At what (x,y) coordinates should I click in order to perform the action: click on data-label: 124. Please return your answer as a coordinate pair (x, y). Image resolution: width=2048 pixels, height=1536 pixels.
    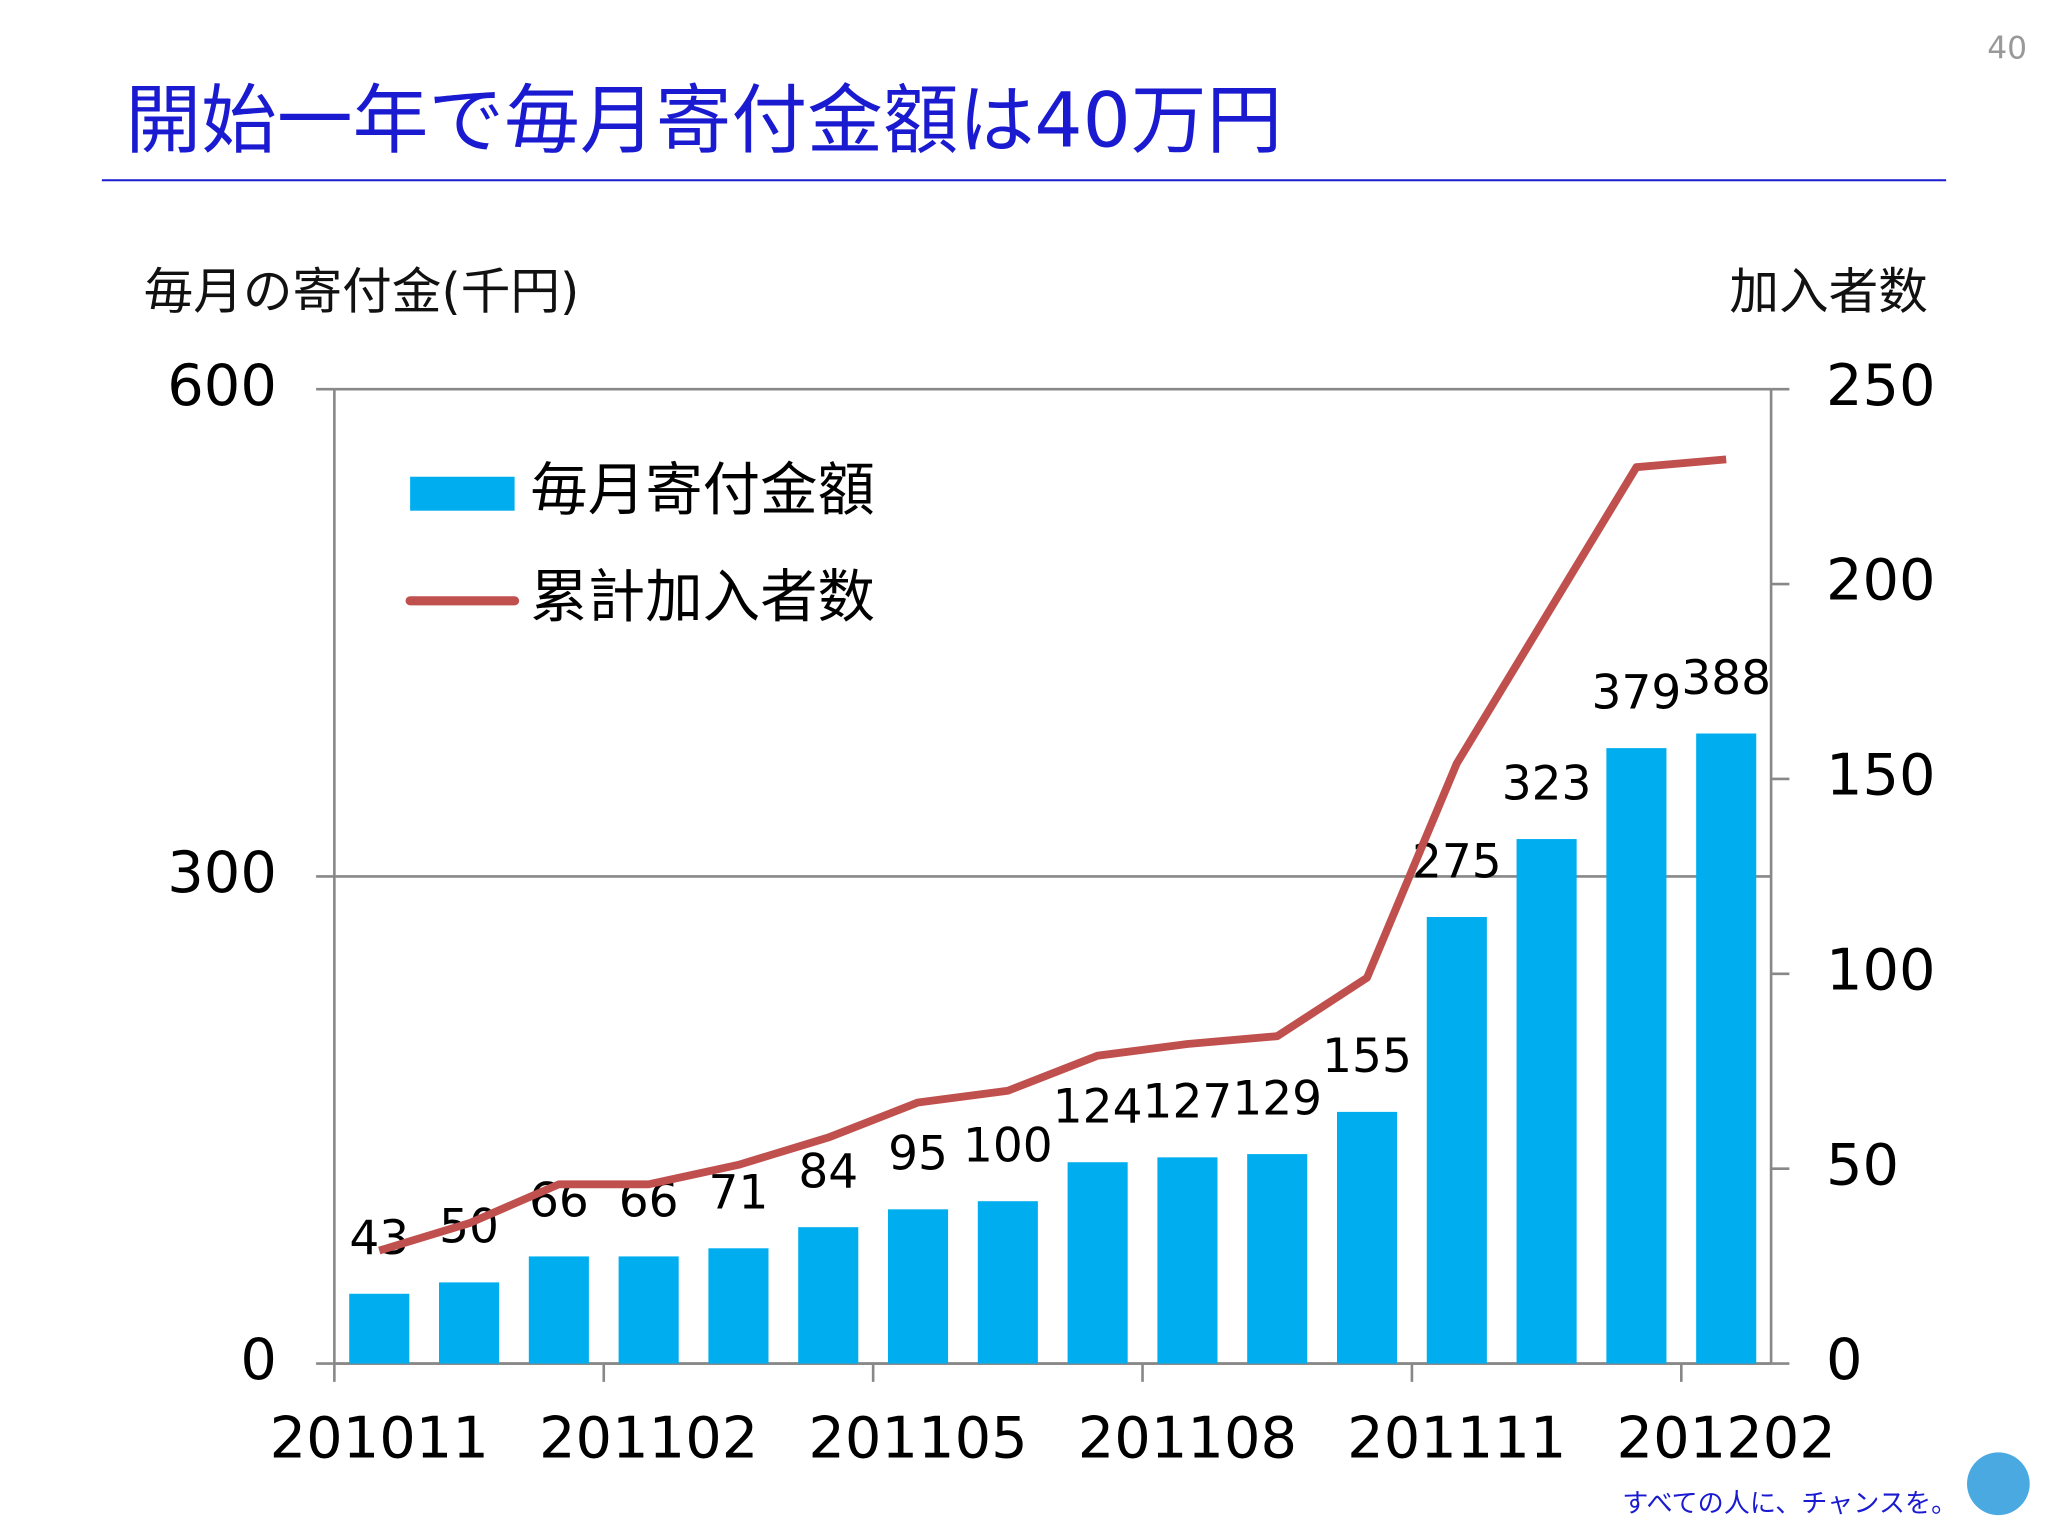
    Looking at the image, I should click on (1098, 1106).